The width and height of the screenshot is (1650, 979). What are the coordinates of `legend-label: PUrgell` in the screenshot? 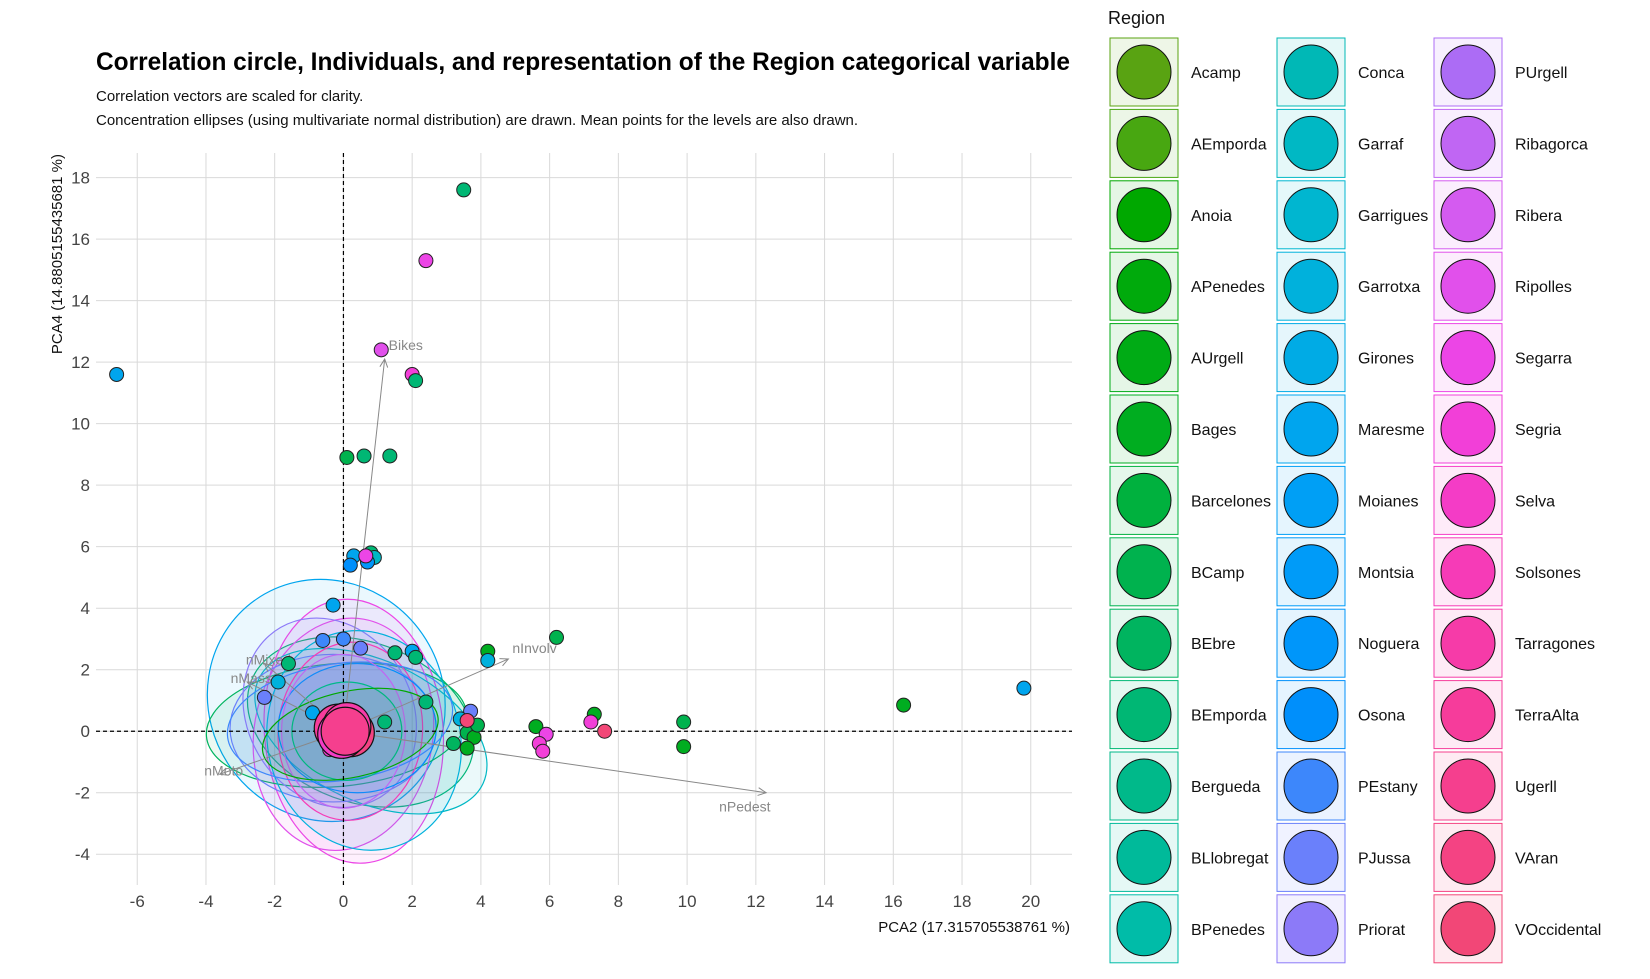 It's located at (1541, 73).